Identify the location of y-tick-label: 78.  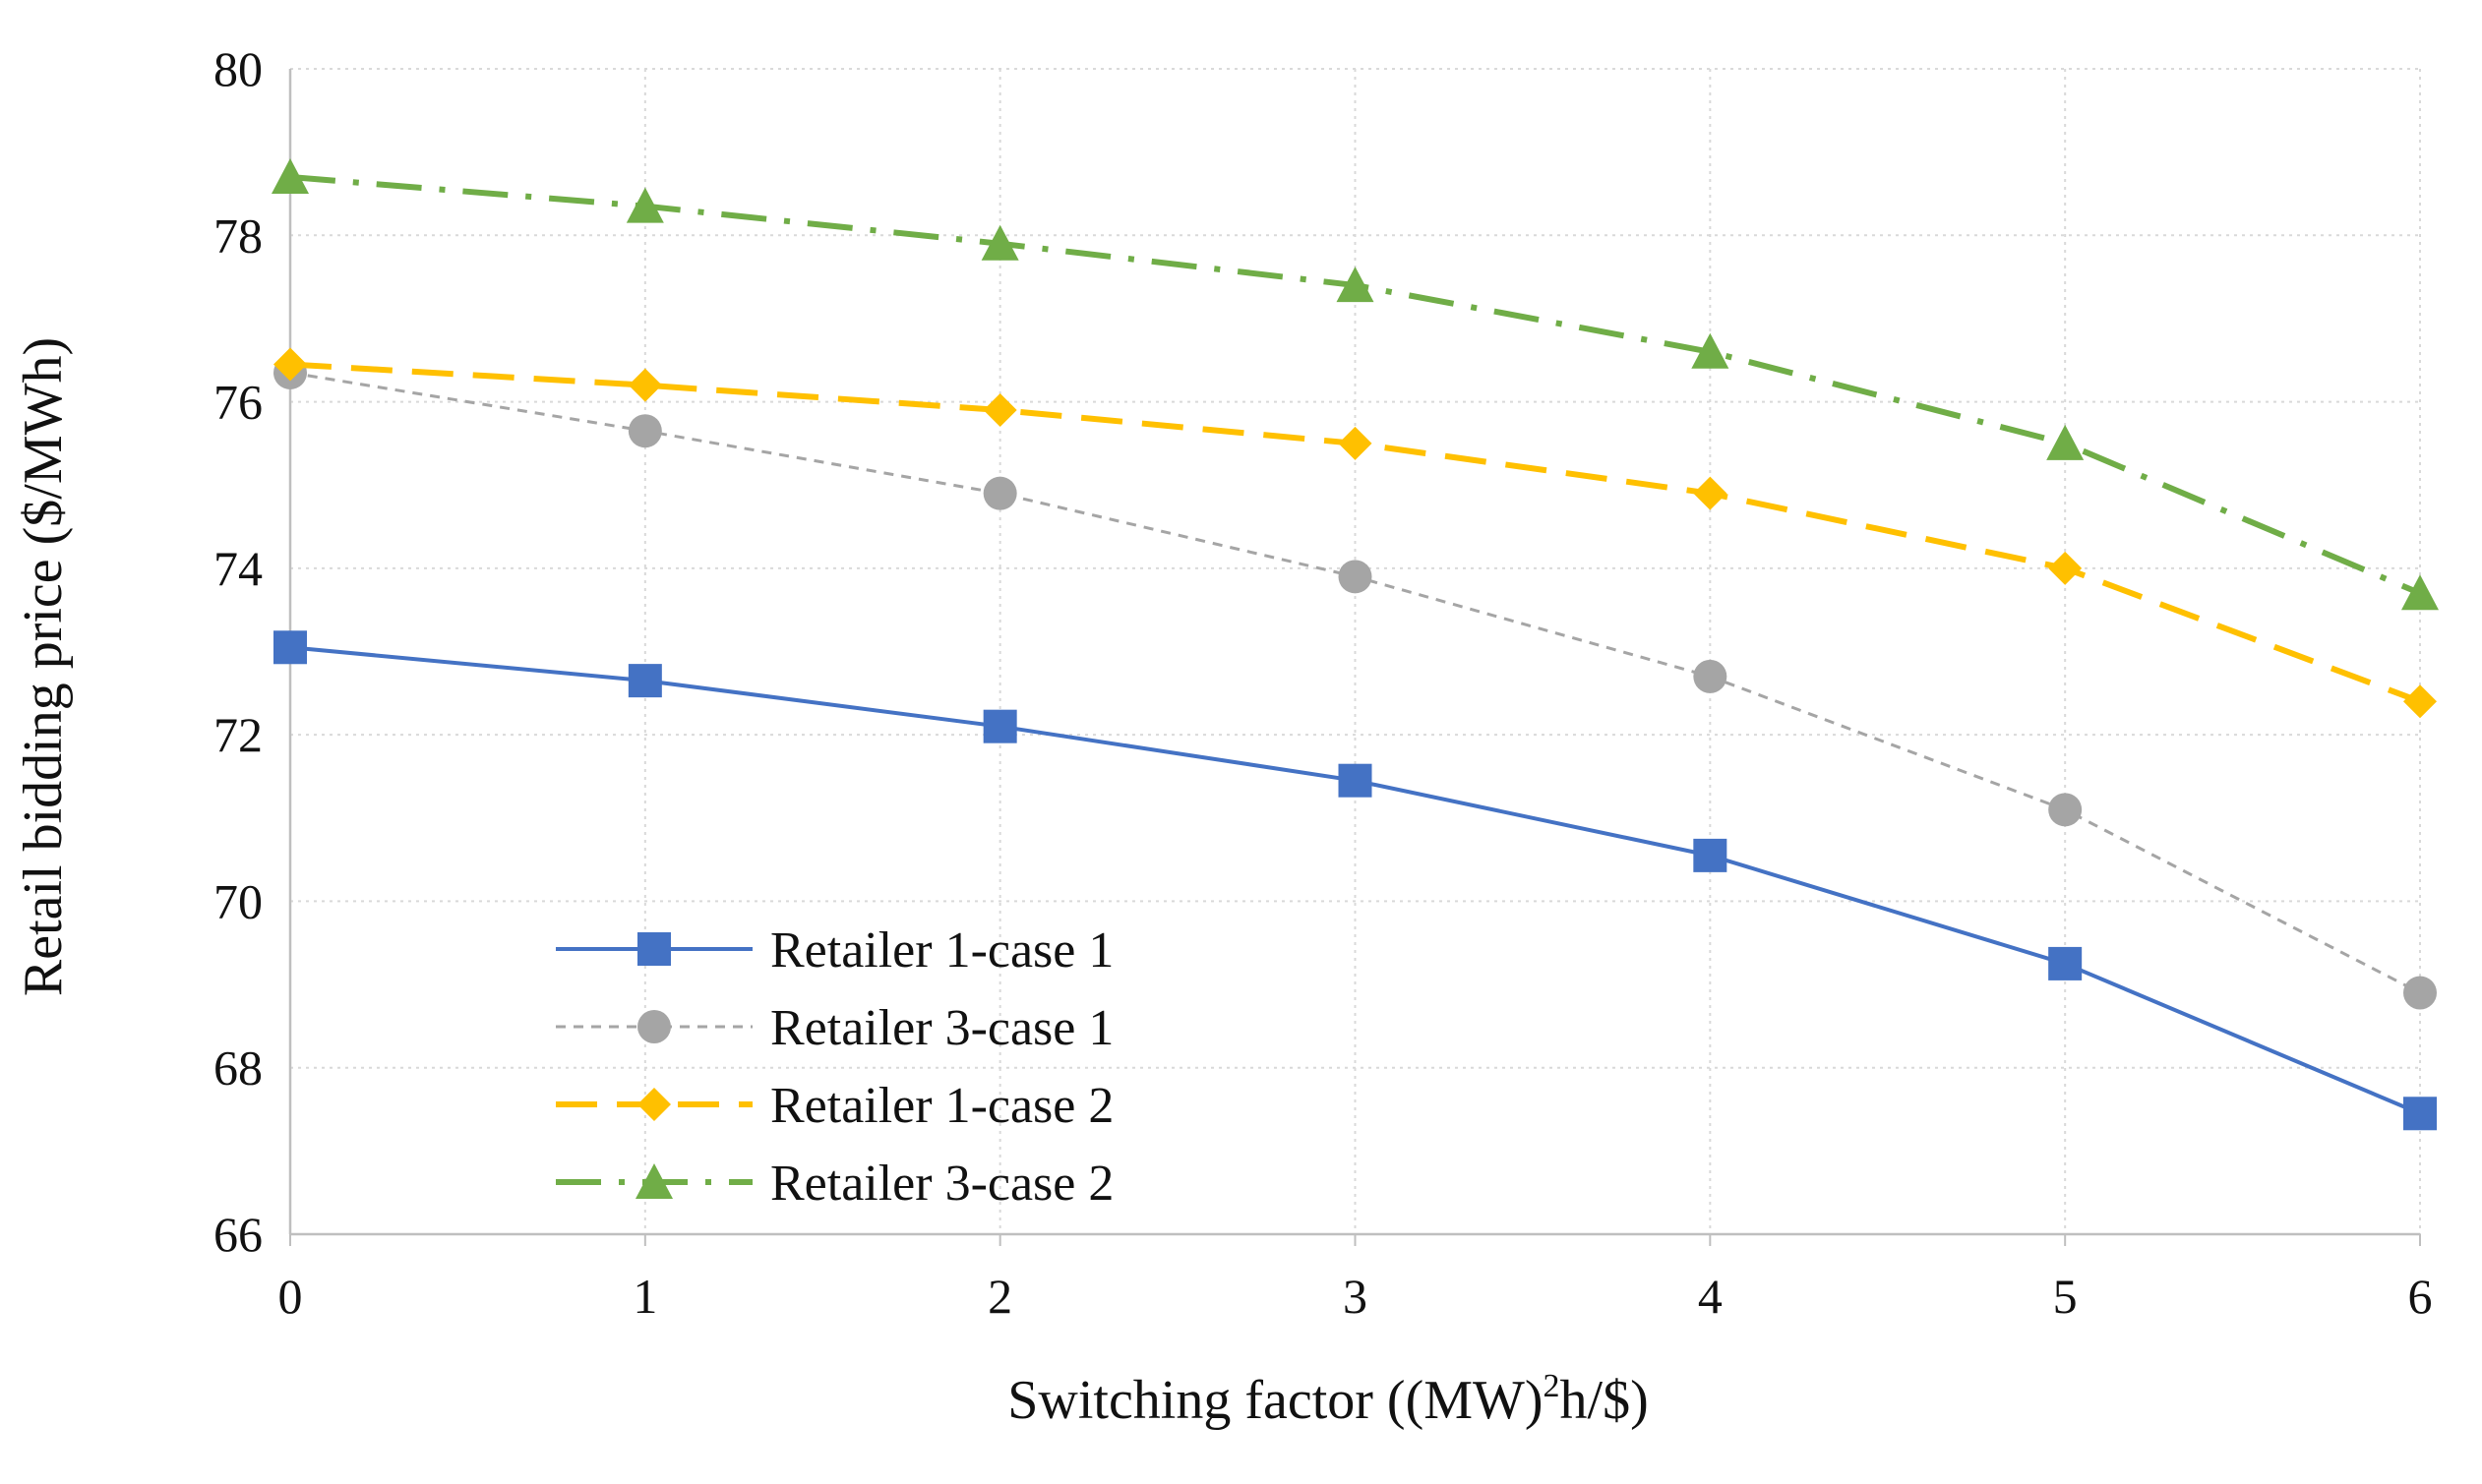
(238, 235).